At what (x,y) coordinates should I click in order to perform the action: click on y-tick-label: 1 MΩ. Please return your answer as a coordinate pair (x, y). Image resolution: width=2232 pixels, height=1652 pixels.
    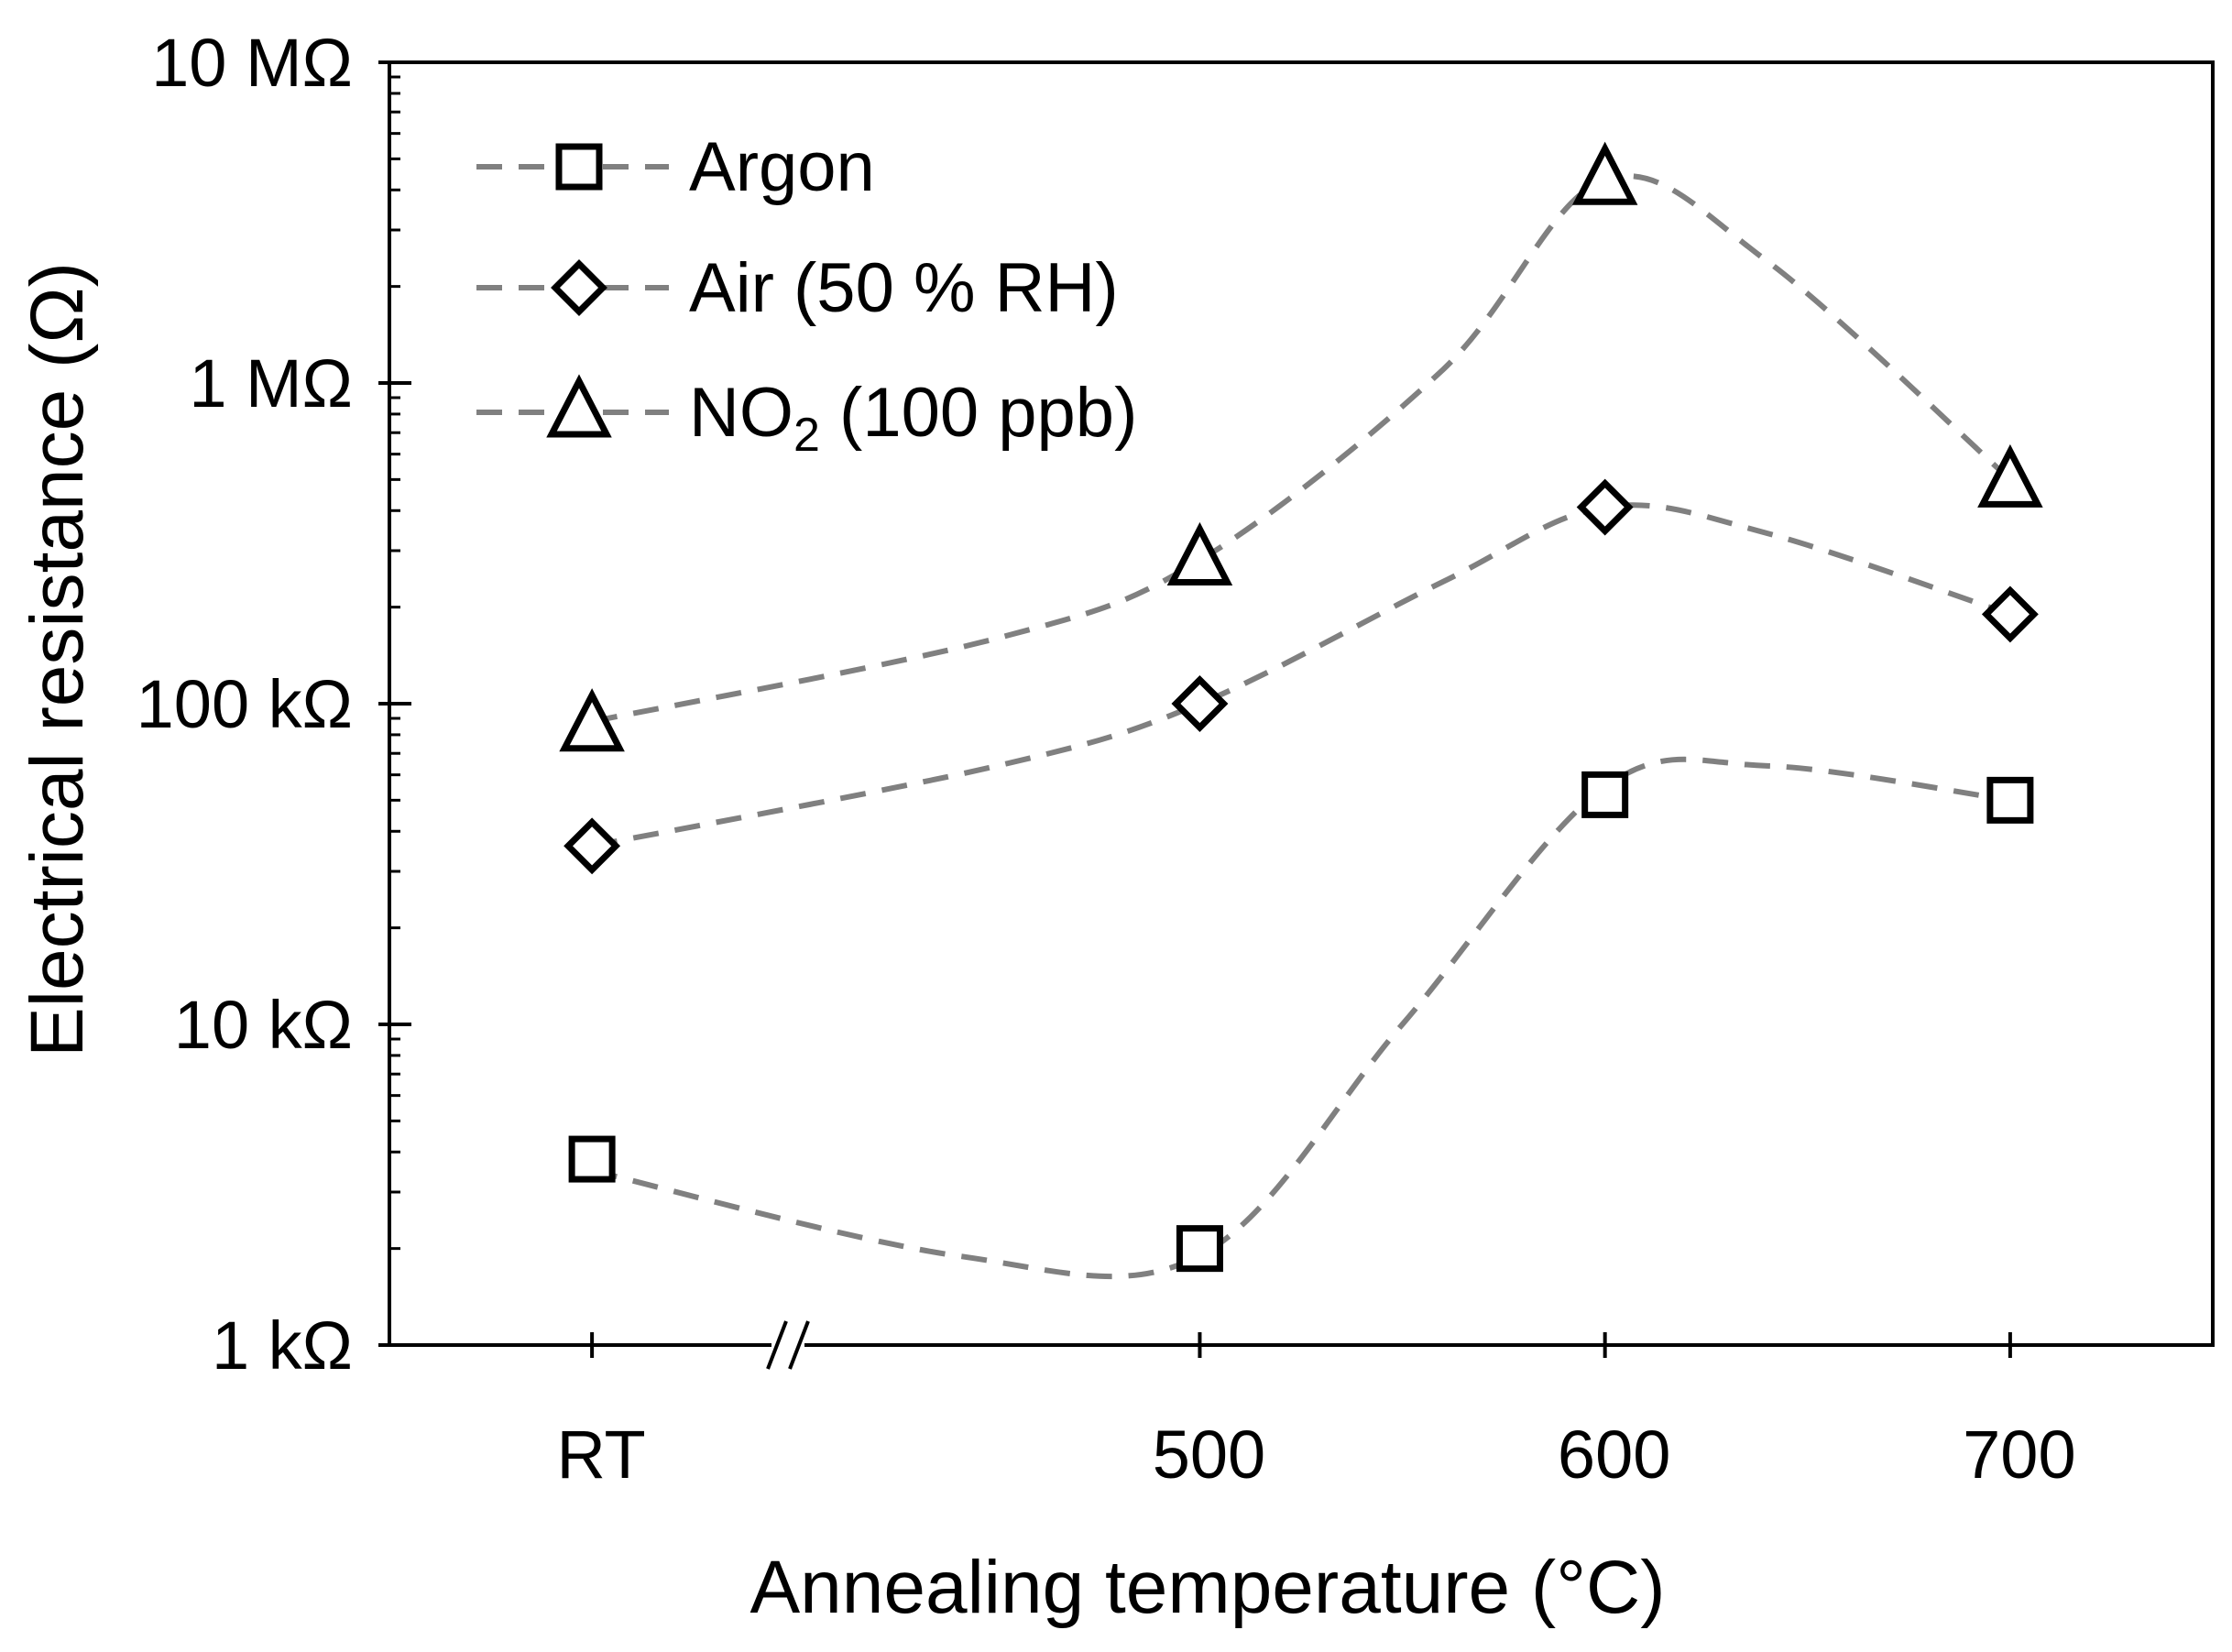
    Looking at the image, I should click on (271, 383).